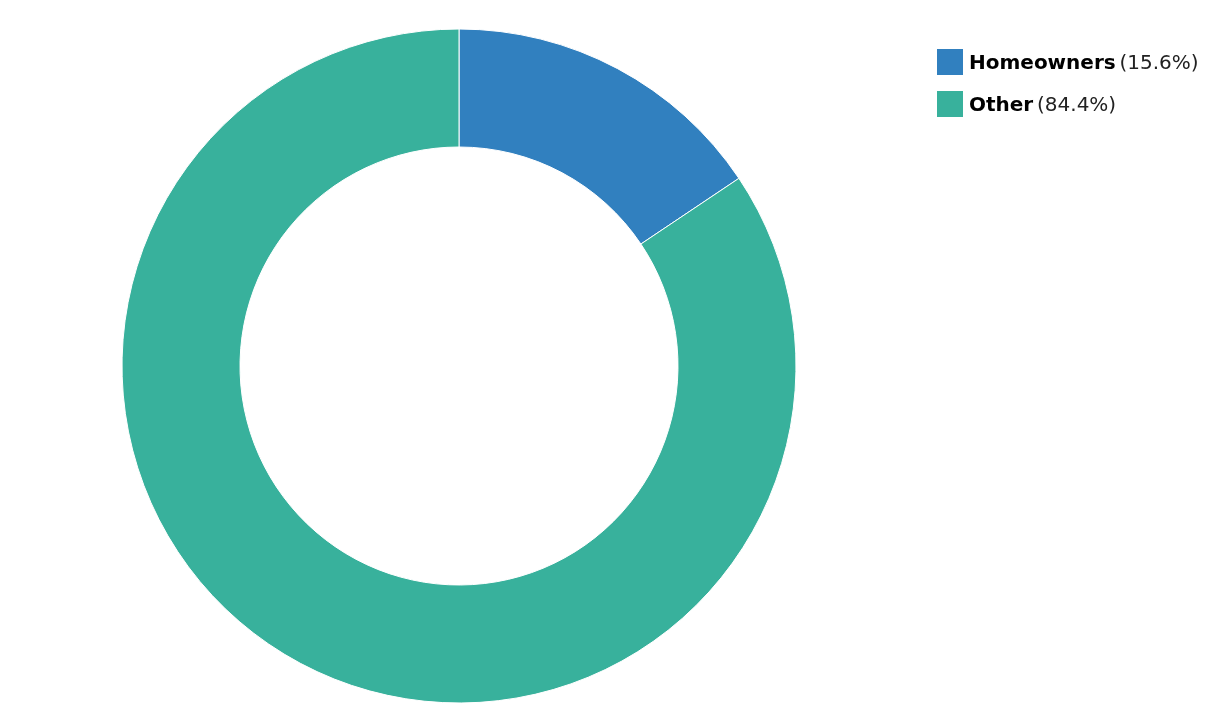  I want to click on data-label: (84.4%), so click(1077, 104).